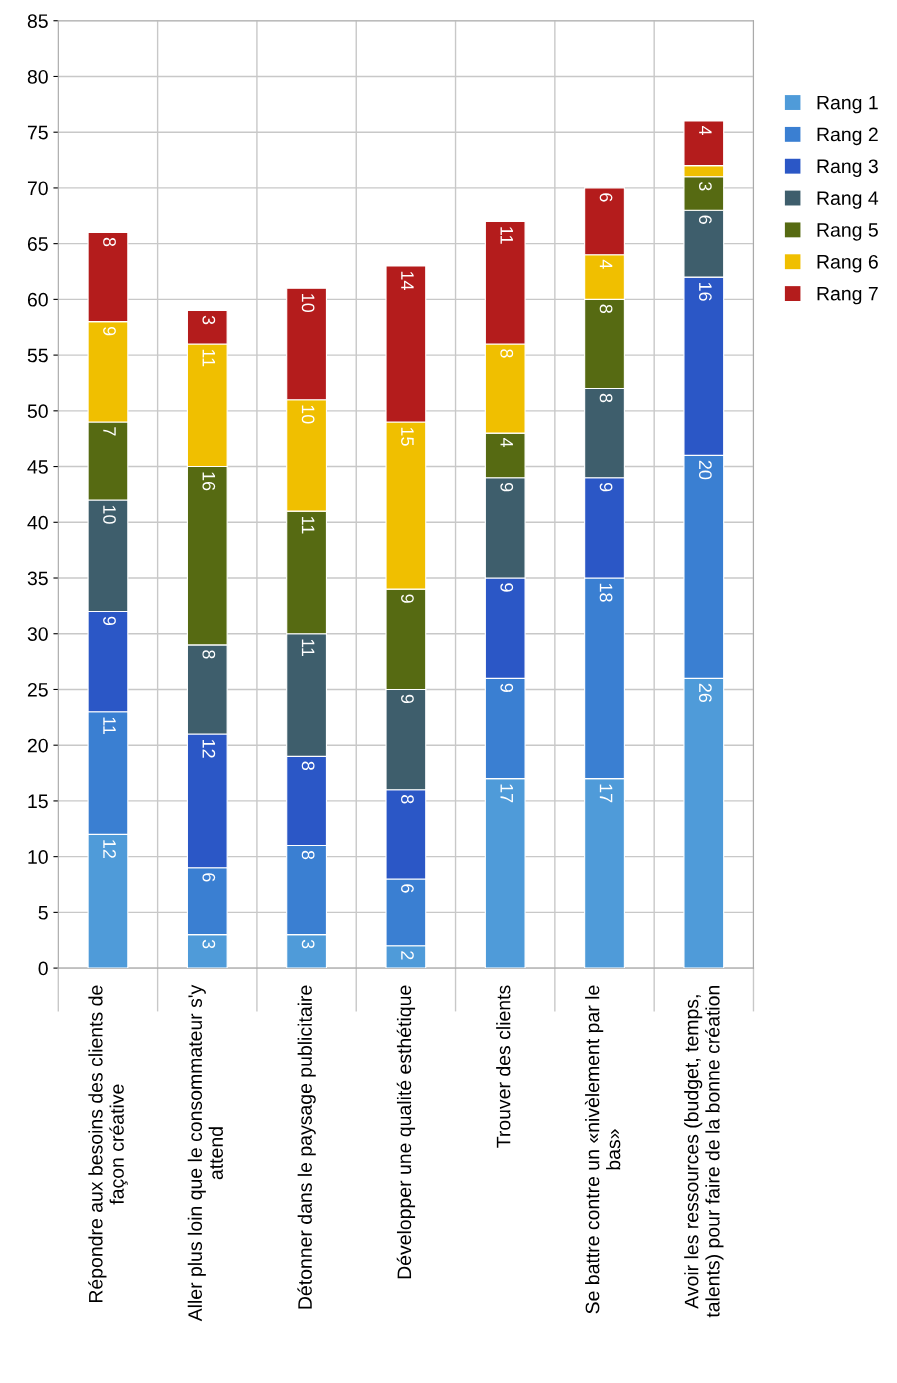 The image size is (897, 1383). What do you see at coordinates (205, 1153) in the screenshot?
I see `x-tick-label: Aller plus loin que le consommateur s'y attend` at bounding box center [205, 1153].